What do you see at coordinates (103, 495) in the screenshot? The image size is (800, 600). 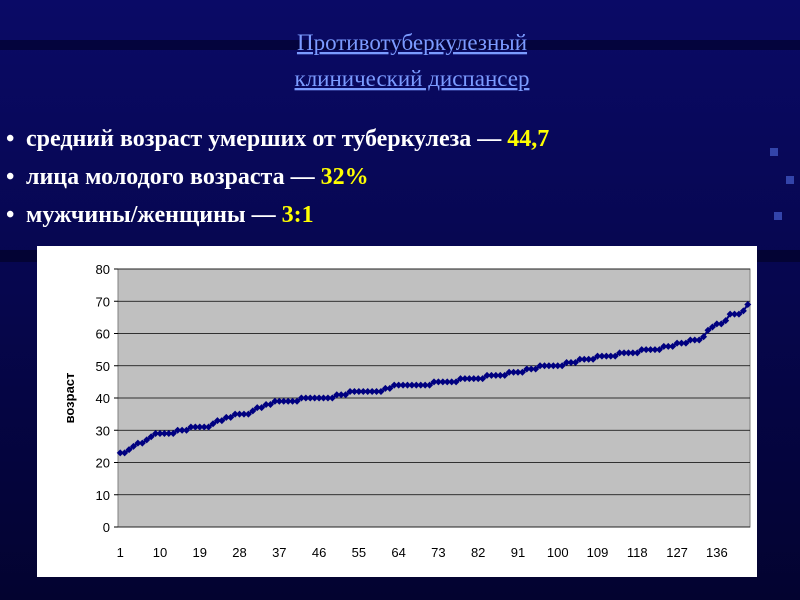 I see `y-tick-label: 10` at bounding box center [103, 495].